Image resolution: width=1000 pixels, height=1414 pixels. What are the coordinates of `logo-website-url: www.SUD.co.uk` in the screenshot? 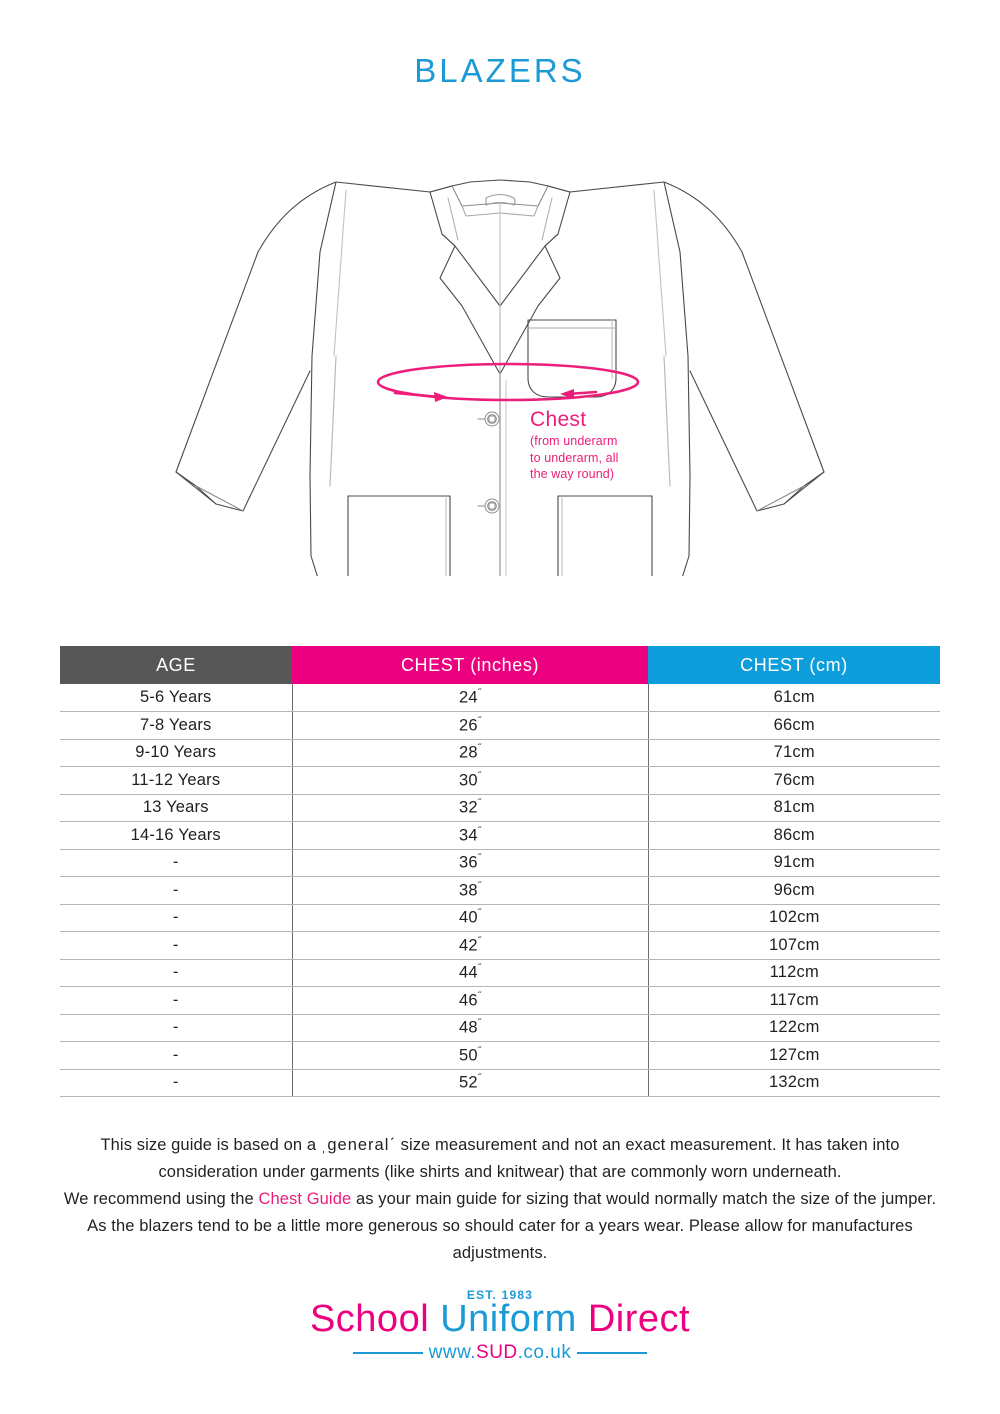 It's located at (500, 1353).